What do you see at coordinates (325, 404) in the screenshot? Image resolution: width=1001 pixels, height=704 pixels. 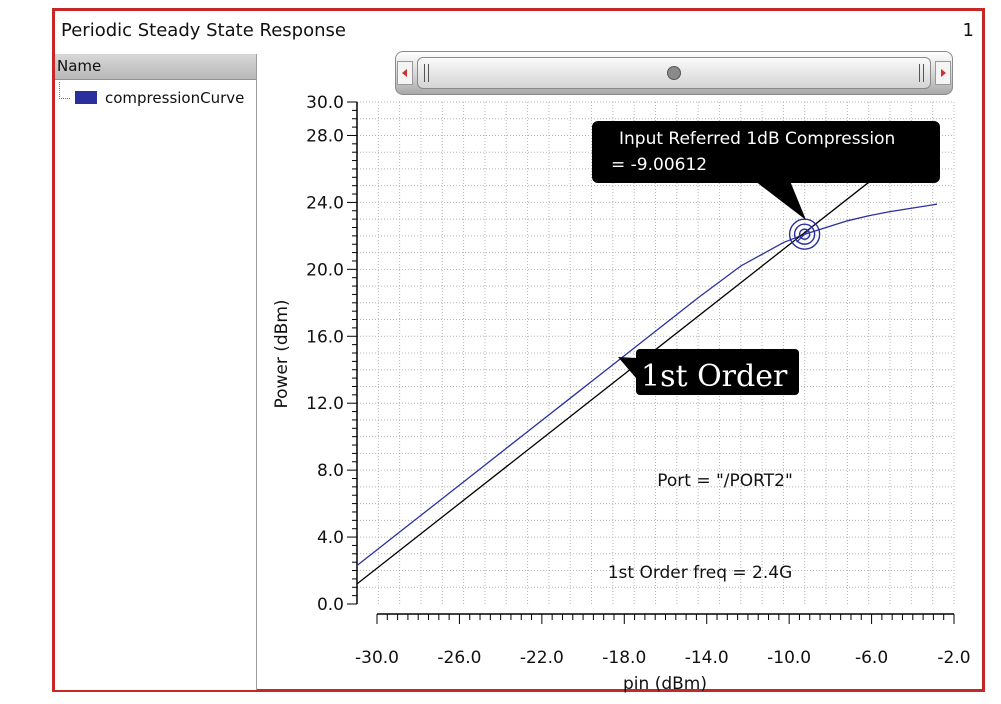 I see `y-tick-label: 12.0` at bounding box center [325, 404].